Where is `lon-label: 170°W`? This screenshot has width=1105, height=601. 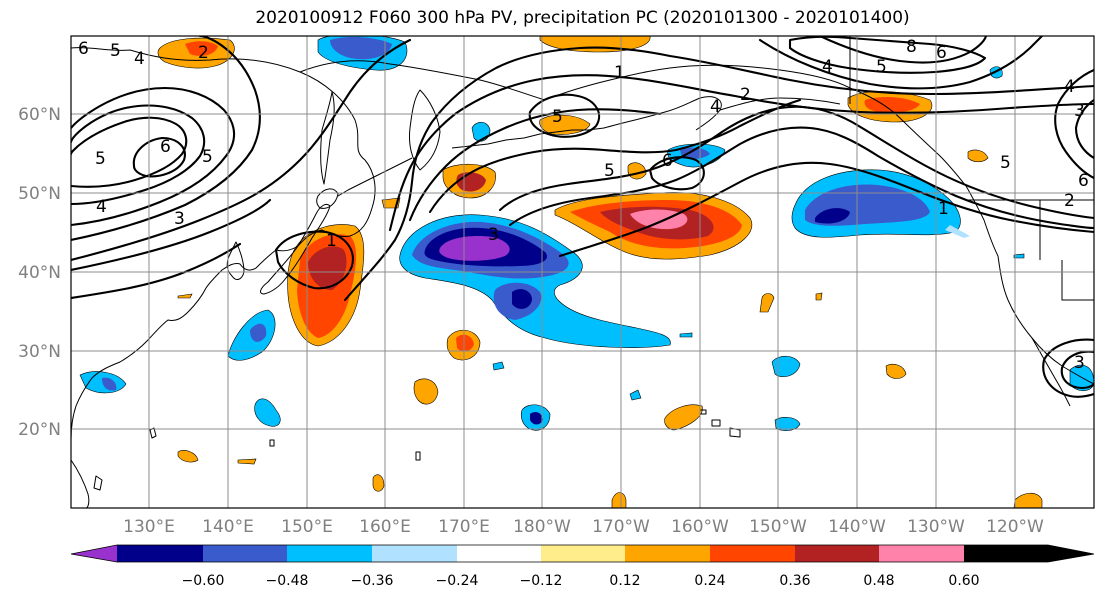
lon-label: 170°W is located at coordinates (621, 527).